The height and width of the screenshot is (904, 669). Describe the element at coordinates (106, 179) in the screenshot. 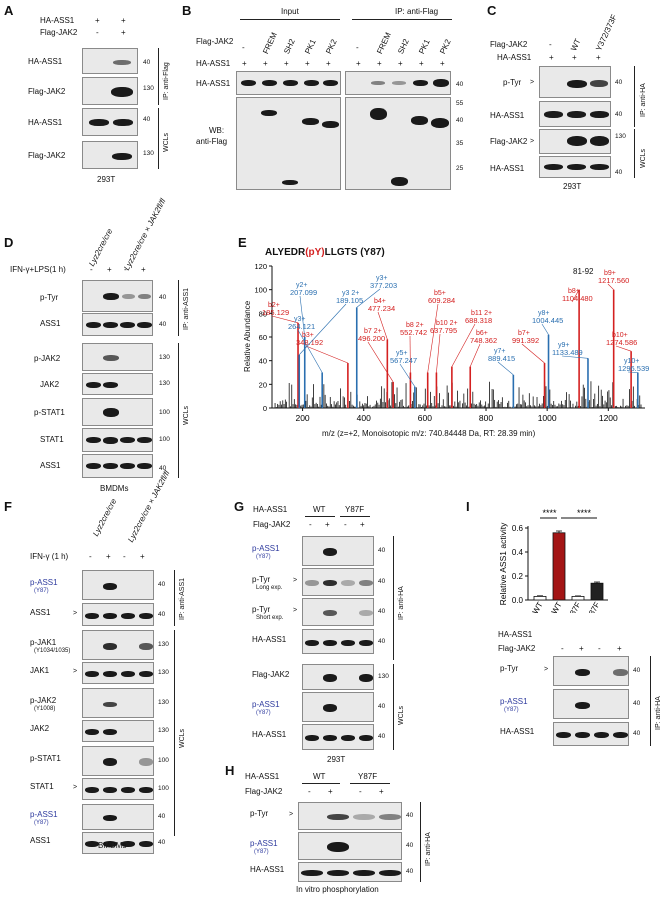

I see `a-cell-line: 293T` at that location.